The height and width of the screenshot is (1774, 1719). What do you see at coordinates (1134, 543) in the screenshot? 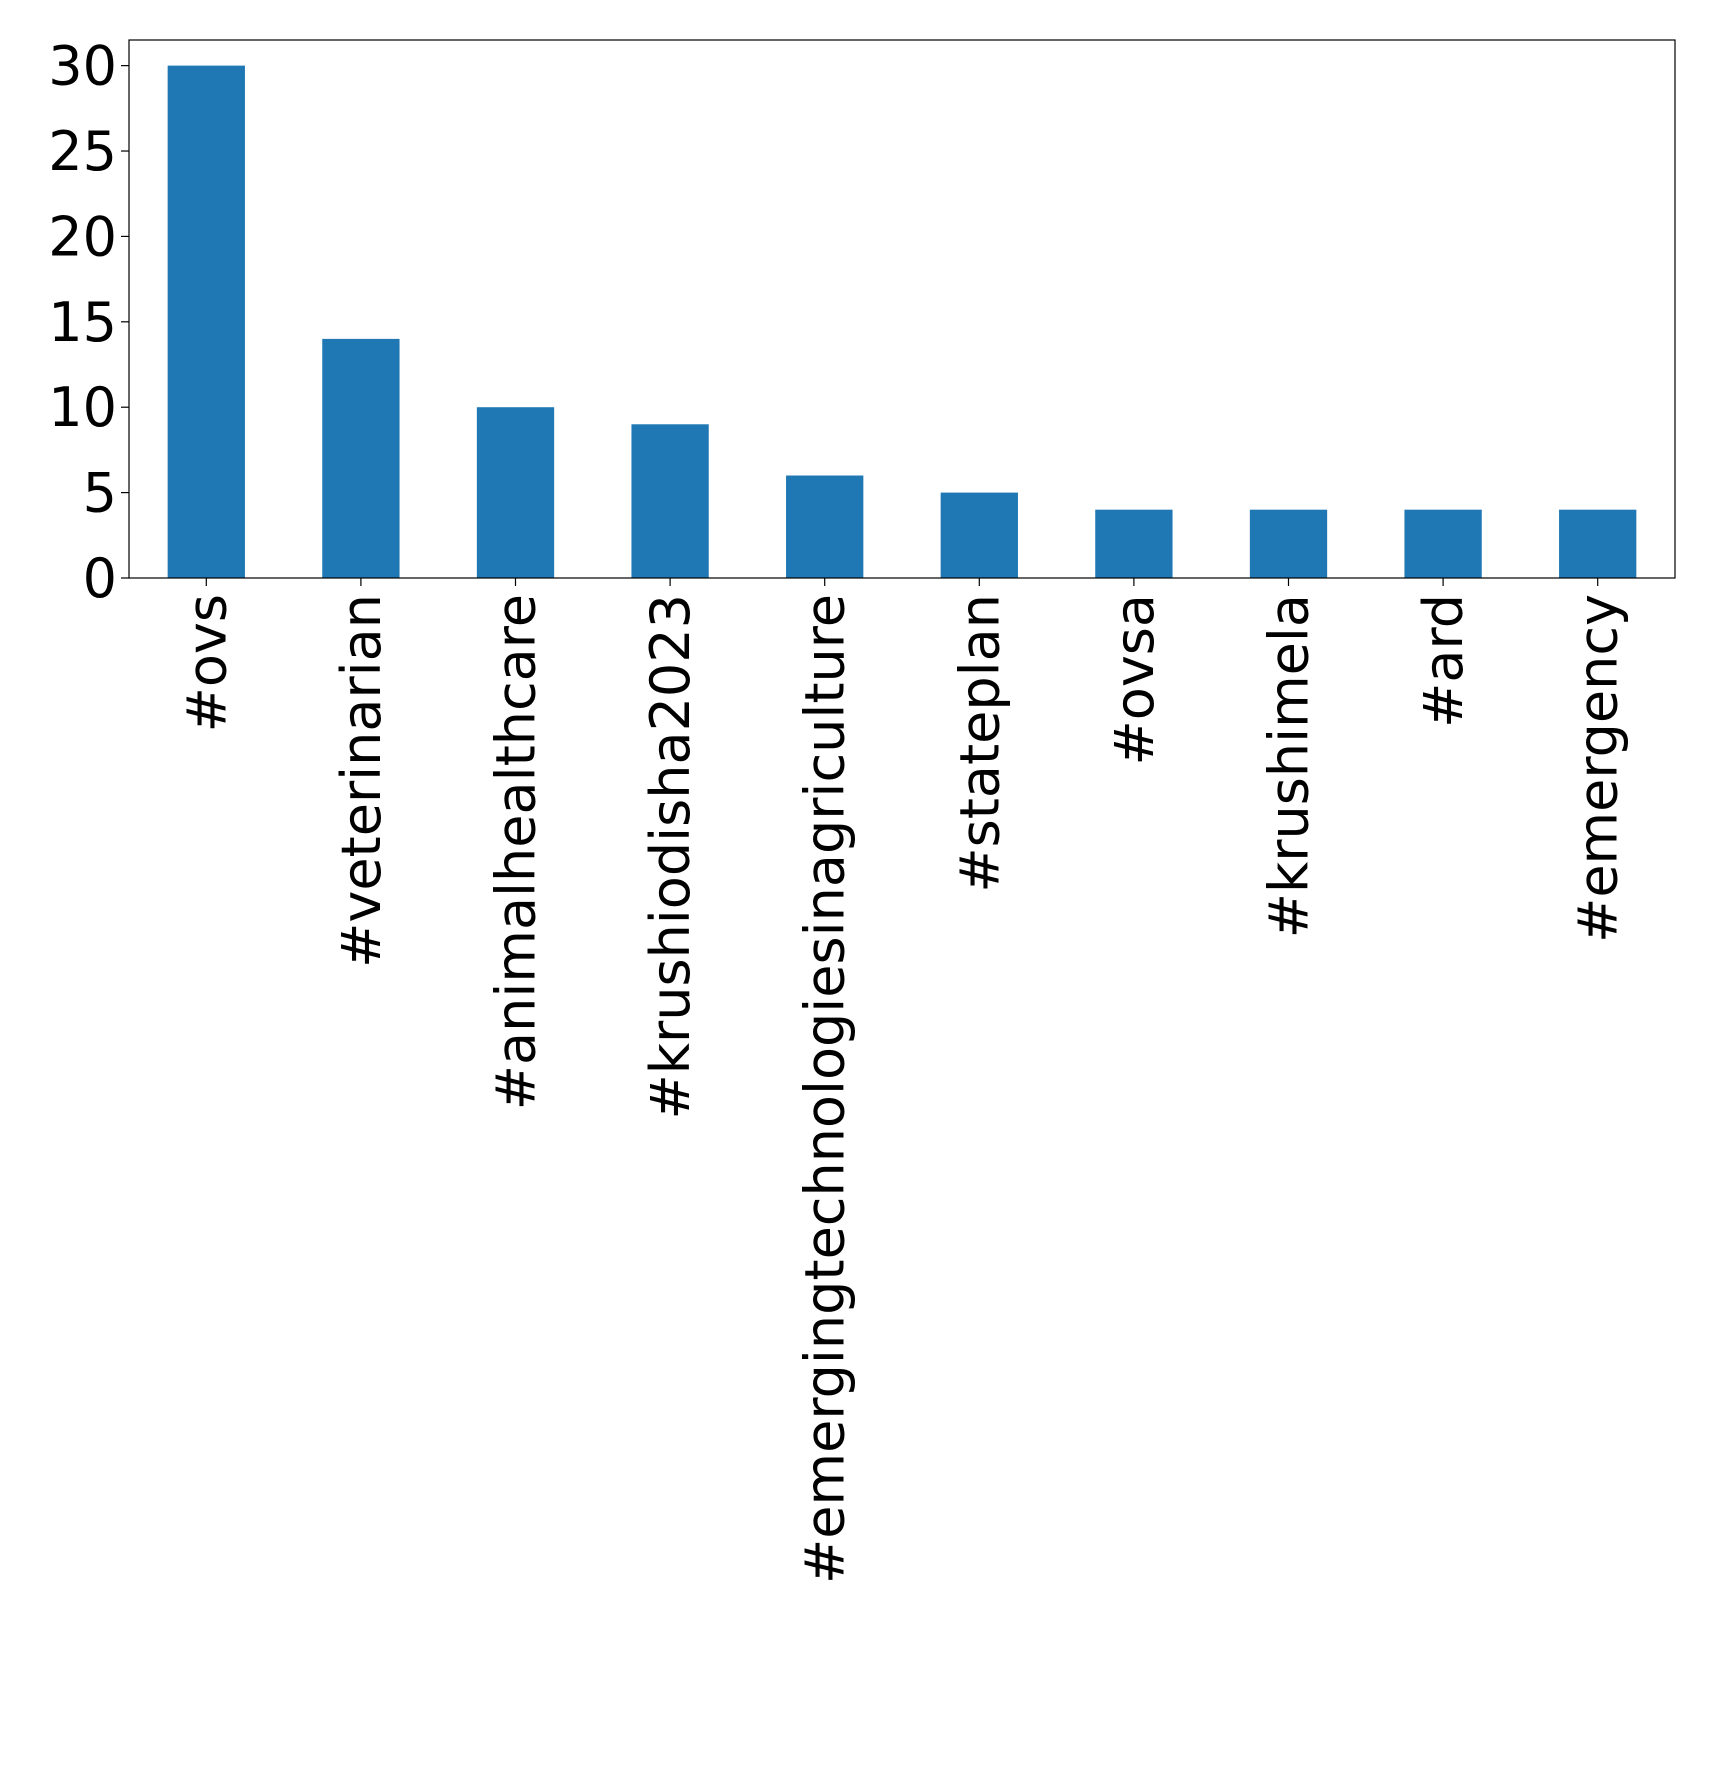
I see `bar-ovsa` at bounding box center [1134, 543].